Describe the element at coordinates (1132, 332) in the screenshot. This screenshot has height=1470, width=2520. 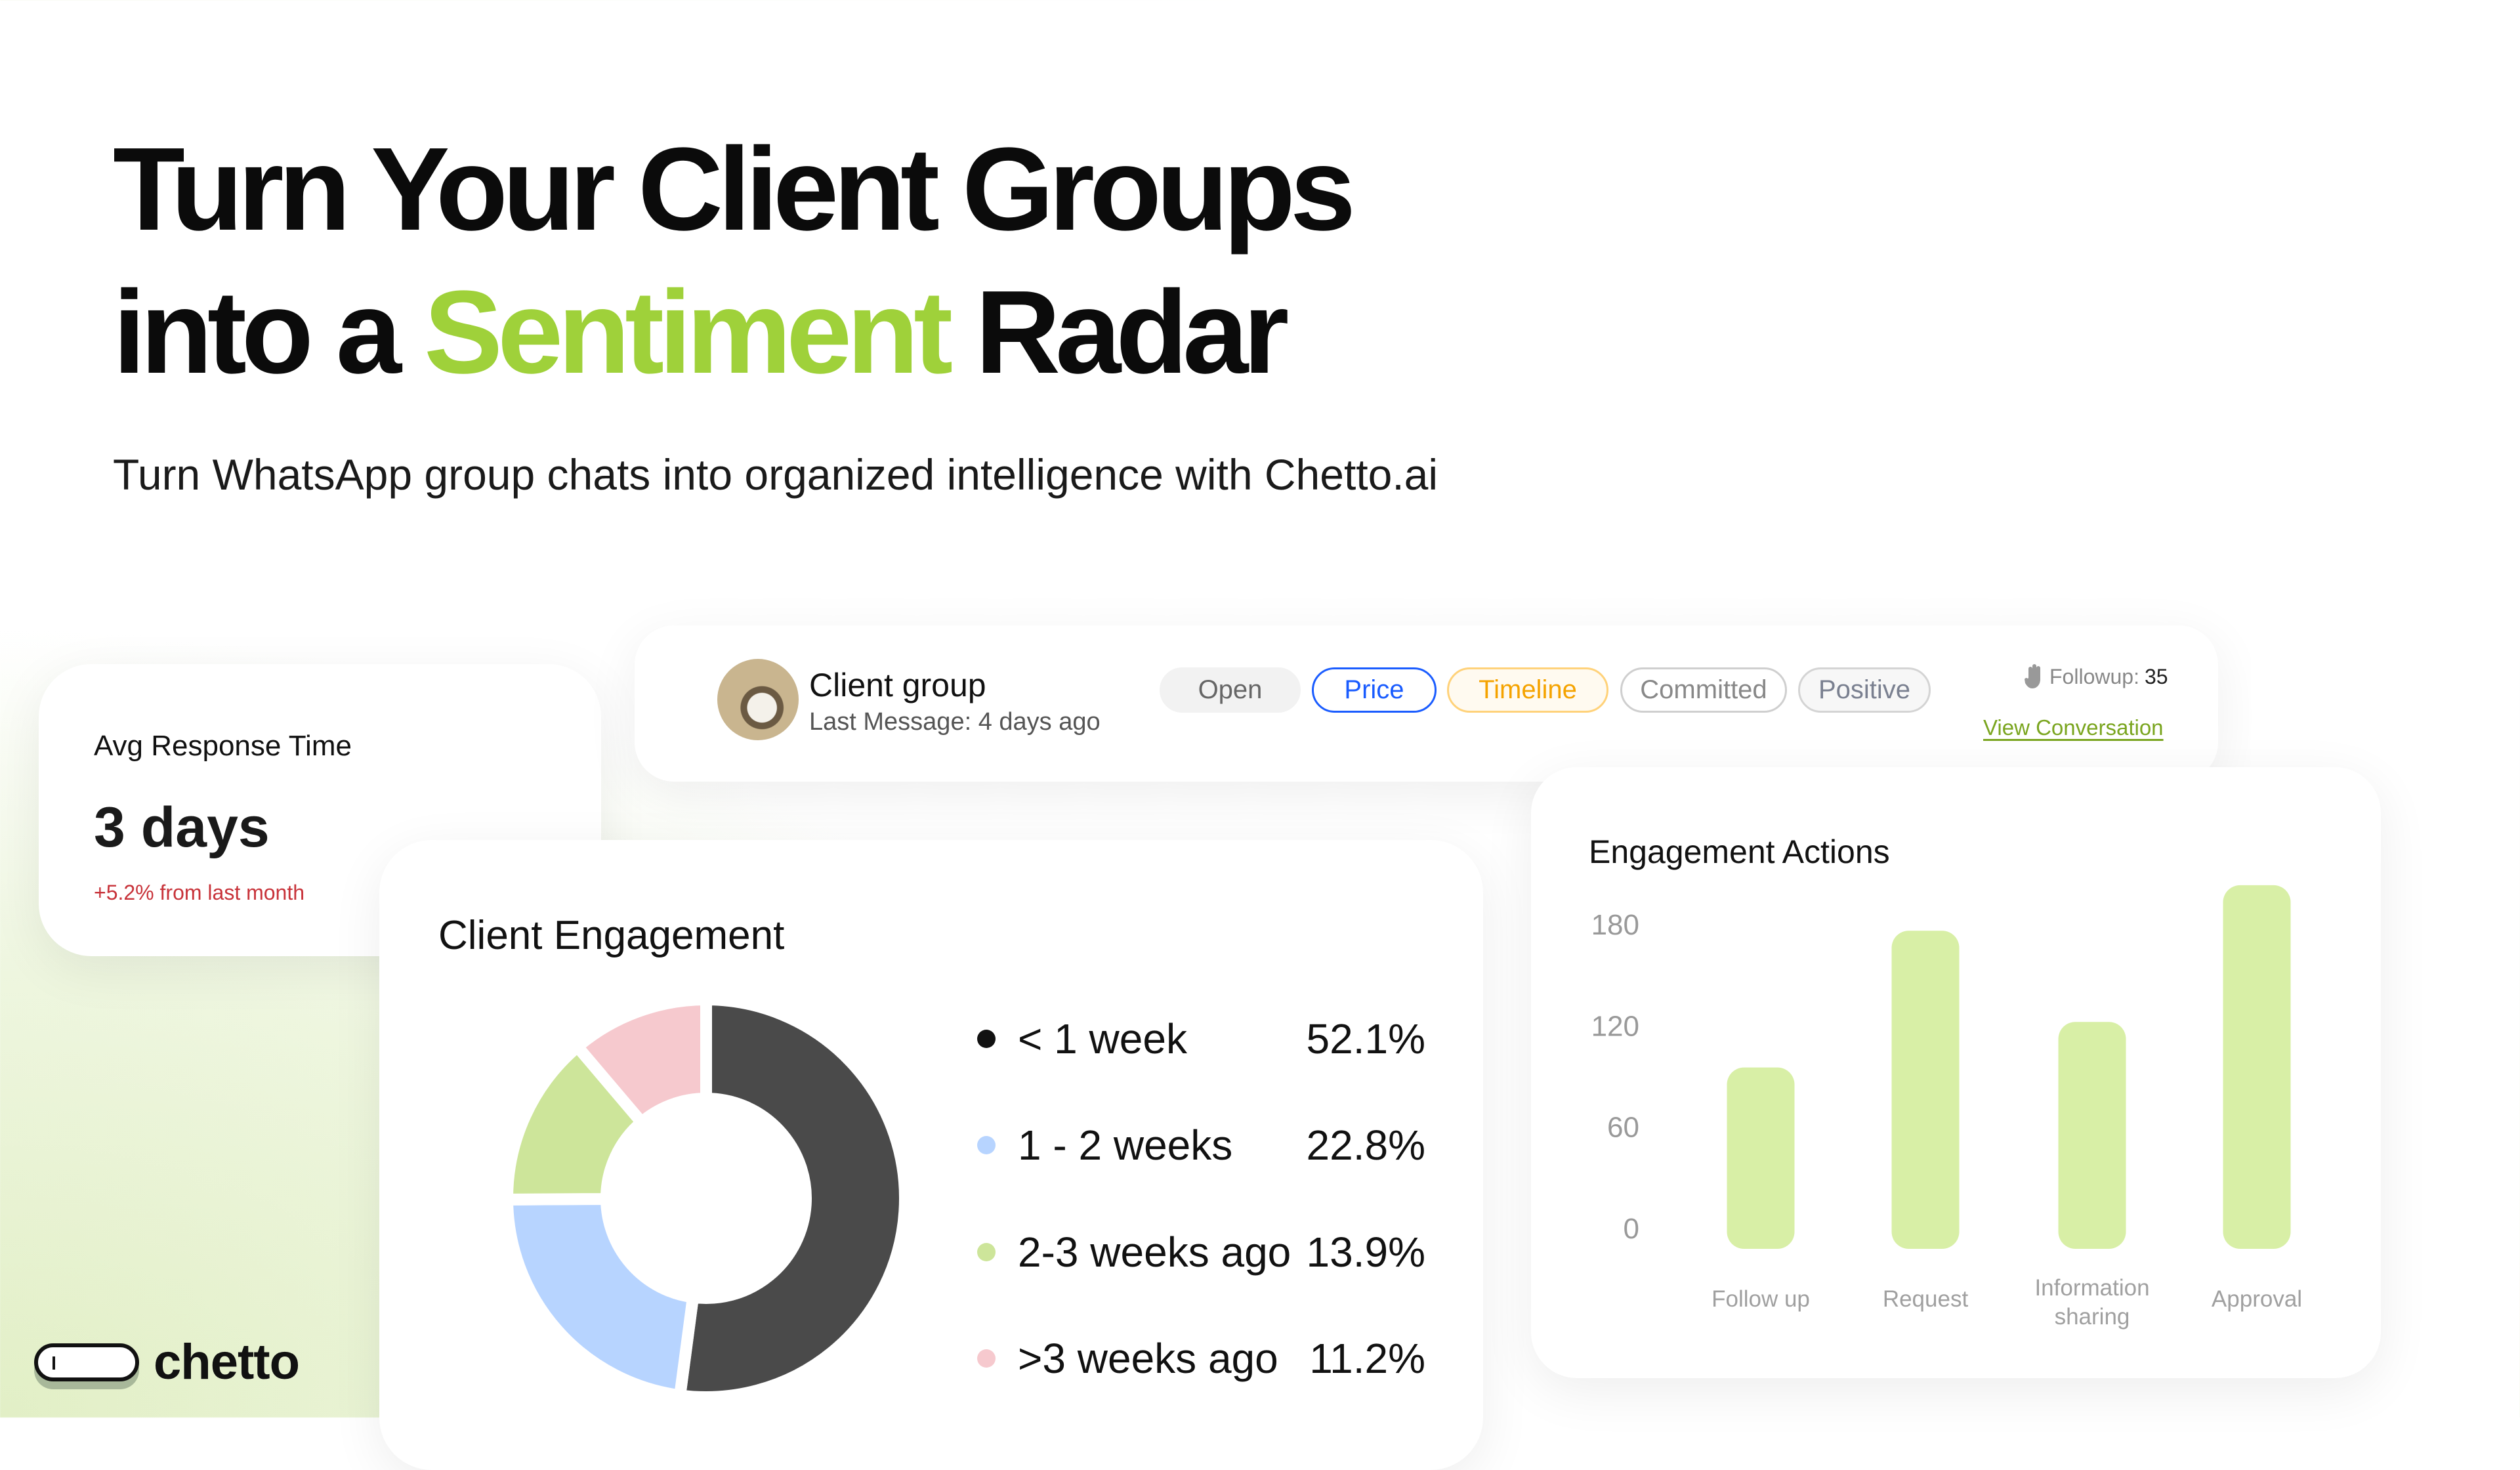
I see `hero-suffix: Radar` at that location.